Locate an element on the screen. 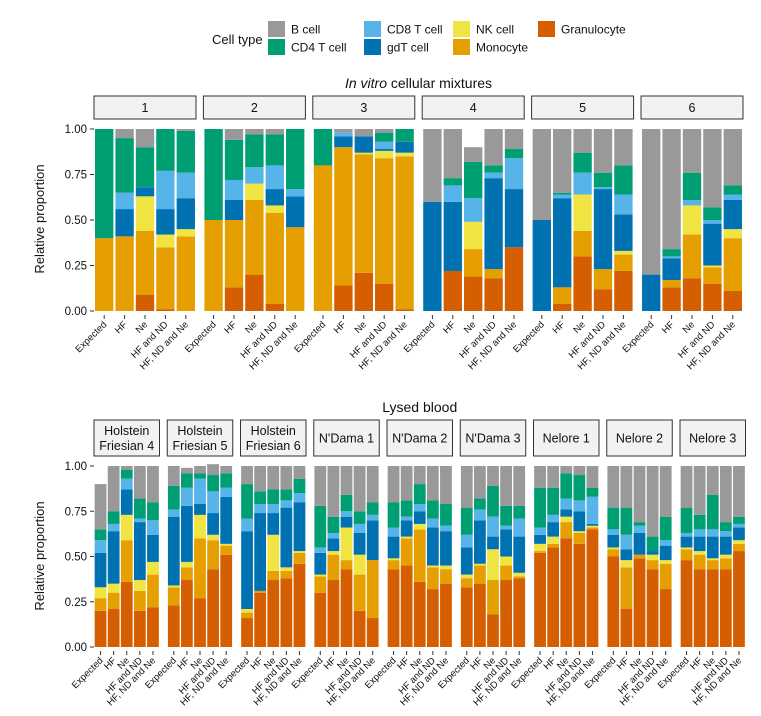 This screenshot has height=716, width=761. legend-title: Cell type is located at coordinates (237, 39).